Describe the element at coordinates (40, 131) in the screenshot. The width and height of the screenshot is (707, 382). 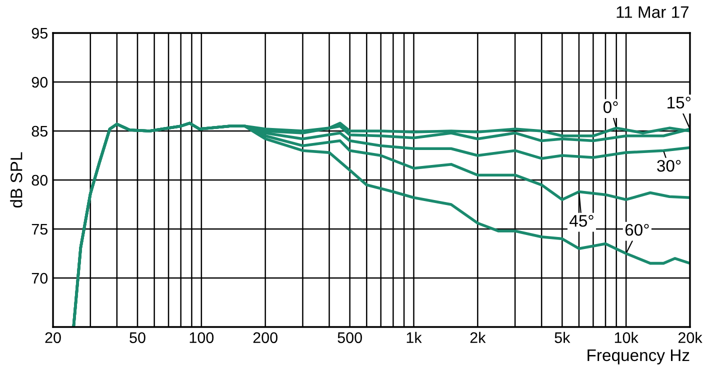
I see `y-tick-label: 85` at that location.